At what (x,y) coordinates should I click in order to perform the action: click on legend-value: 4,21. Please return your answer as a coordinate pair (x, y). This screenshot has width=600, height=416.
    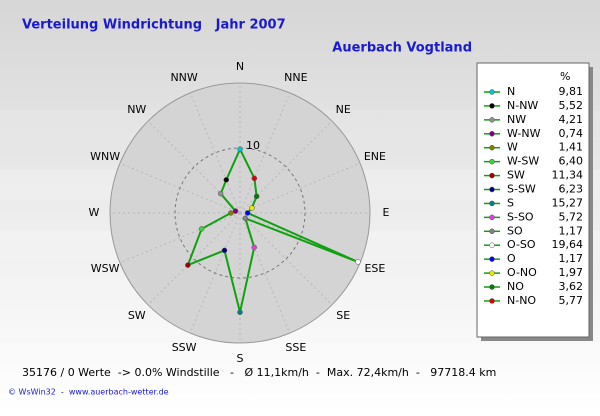
    Looking at the image, I should click on (571, 119).